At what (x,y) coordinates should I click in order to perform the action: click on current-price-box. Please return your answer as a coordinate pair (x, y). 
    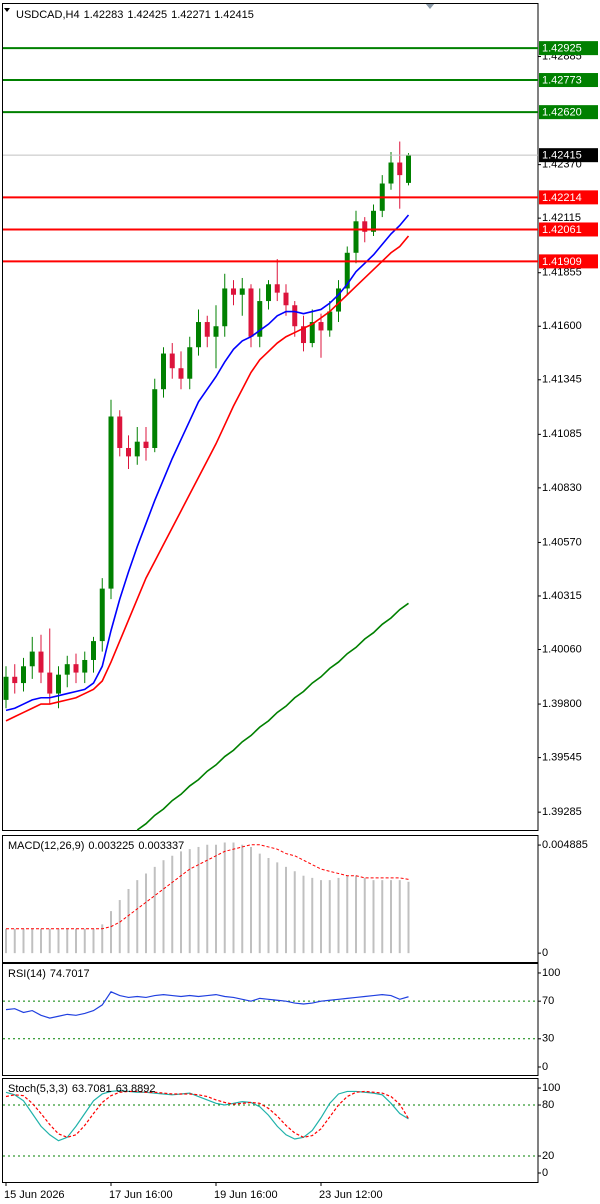
    Looking at the image, I should click on (568, 155).